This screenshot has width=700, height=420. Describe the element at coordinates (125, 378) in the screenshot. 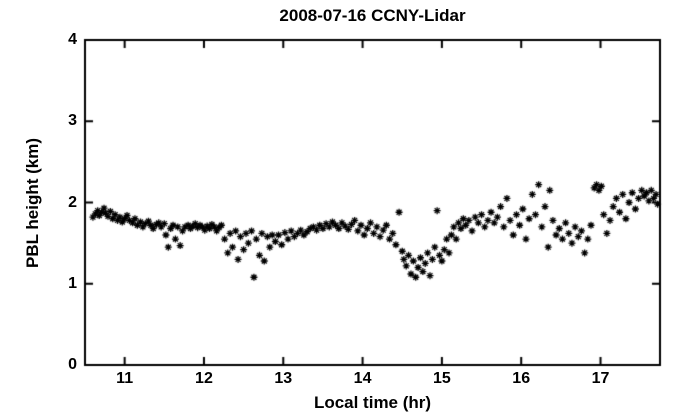

I see `x-tick-label: 11` at that location.